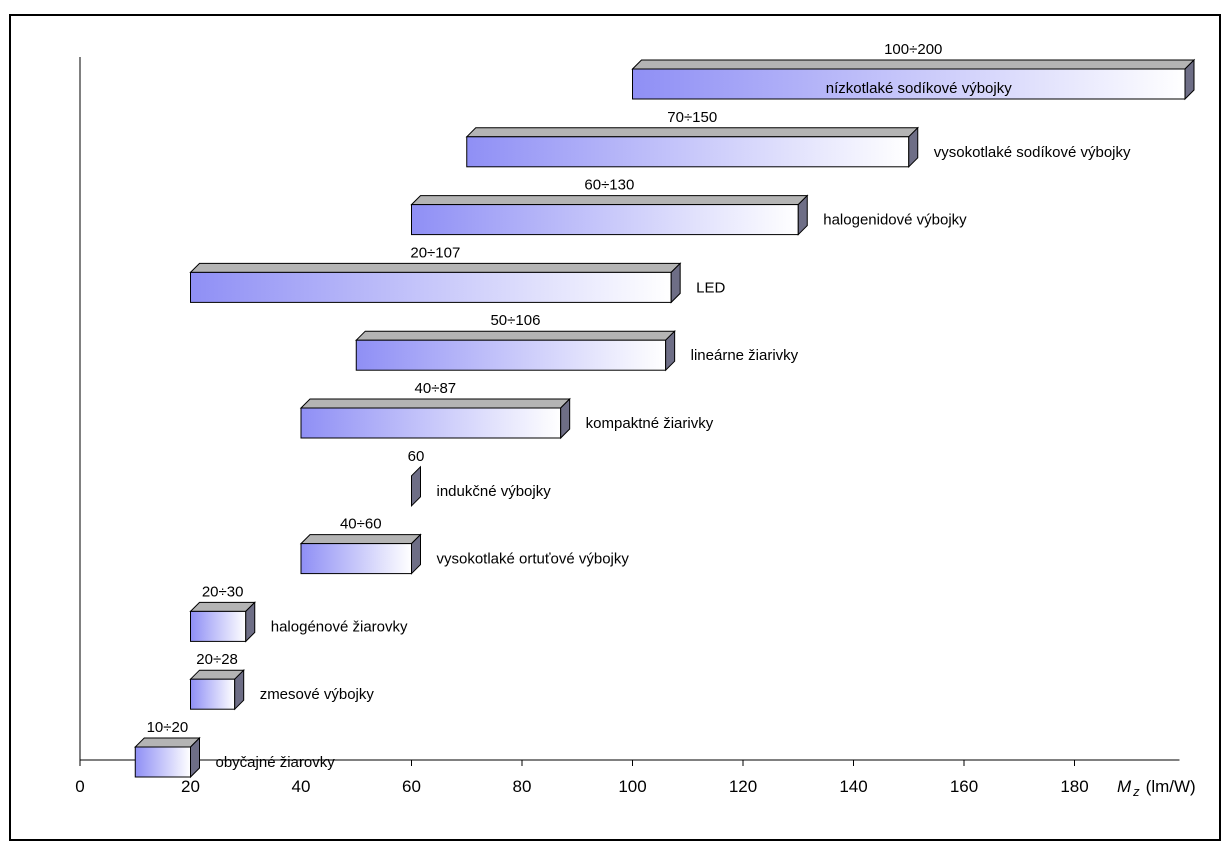 The image size is (1225, 845). What do you see at coordinates (1032, 152) in the screenshot?
I see `bar-category-label: vysokotlaké sodíkové výbojky` at bounding box center [1032, 152].